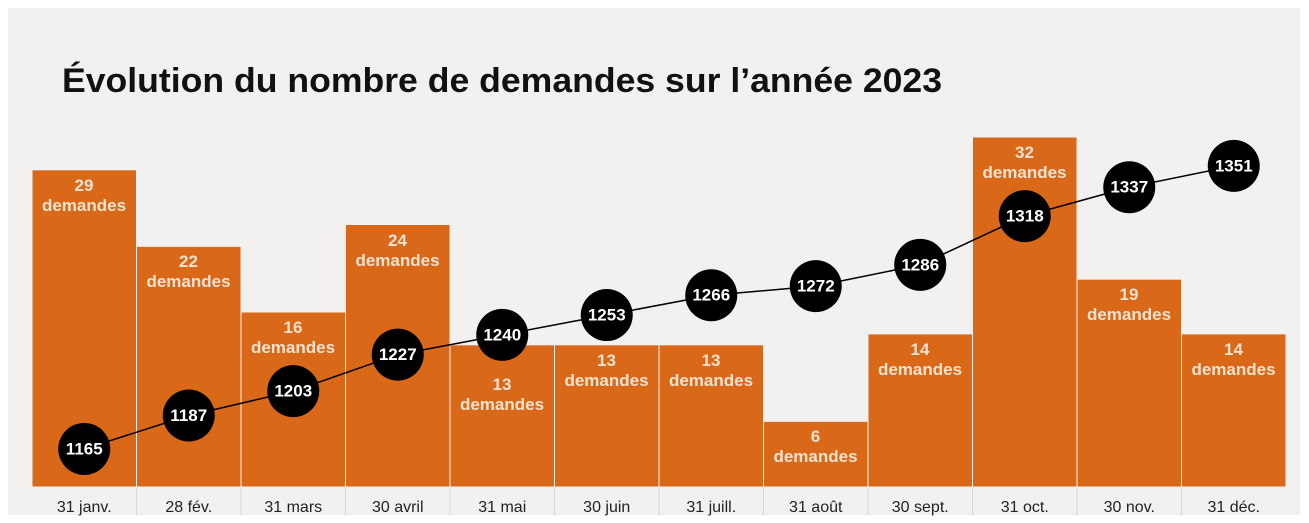  I want to click on bar-value-label: 24 demandes, so click(397, 250).